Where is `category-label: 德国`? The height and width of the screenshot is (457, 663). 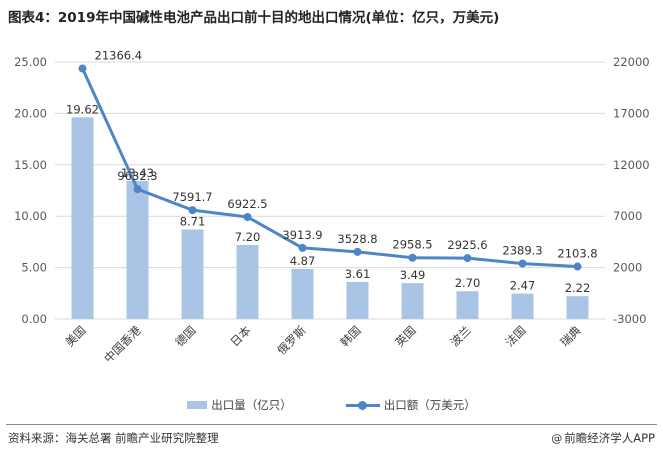
category-label: 德国 is located at coordinates (185, 336).